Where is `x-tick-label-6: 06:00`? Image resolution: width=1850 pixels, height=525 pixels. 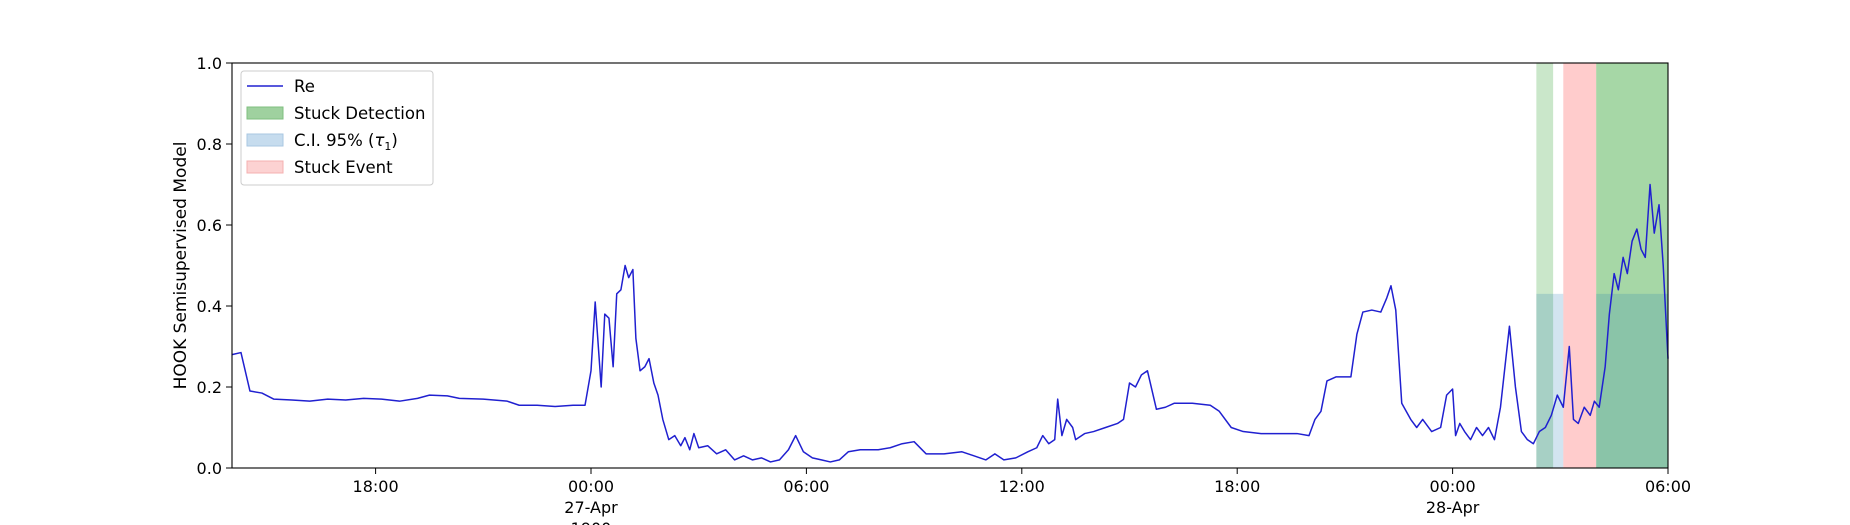
x-tick-label-6: 06:00 is located at coordinates (1668, 486).